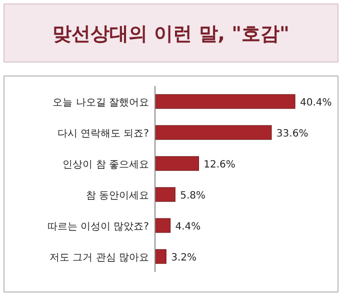  Describe the element at coordinates (220, 165) in the screenshot. I see `data-label: 12.6%` at that location.